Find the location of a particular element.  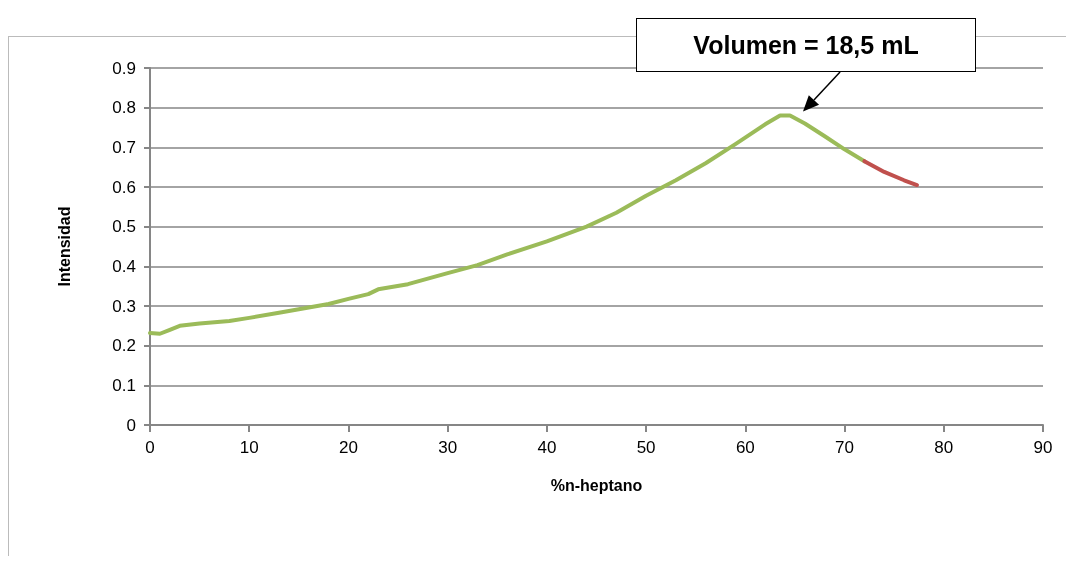

x-tick-label: 20 is located at coordinates (348, 447).